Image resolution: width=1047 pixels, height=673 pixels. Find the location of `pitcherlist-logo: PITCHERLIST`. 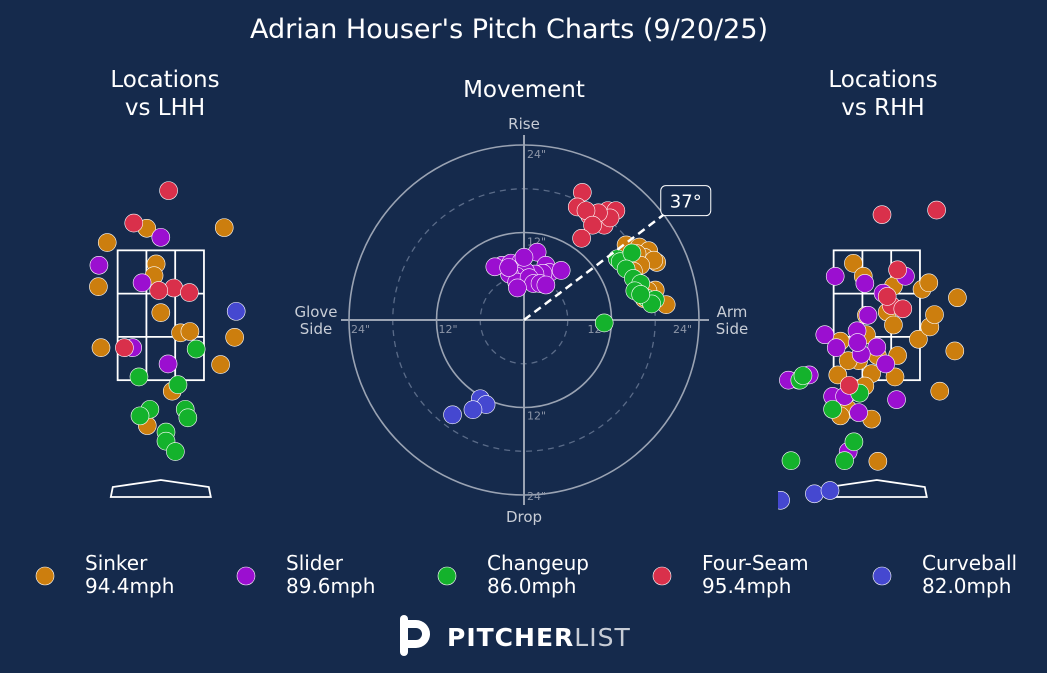

pitcherlist-logo: PITCHERLIST is located at coordinates (515, 635).